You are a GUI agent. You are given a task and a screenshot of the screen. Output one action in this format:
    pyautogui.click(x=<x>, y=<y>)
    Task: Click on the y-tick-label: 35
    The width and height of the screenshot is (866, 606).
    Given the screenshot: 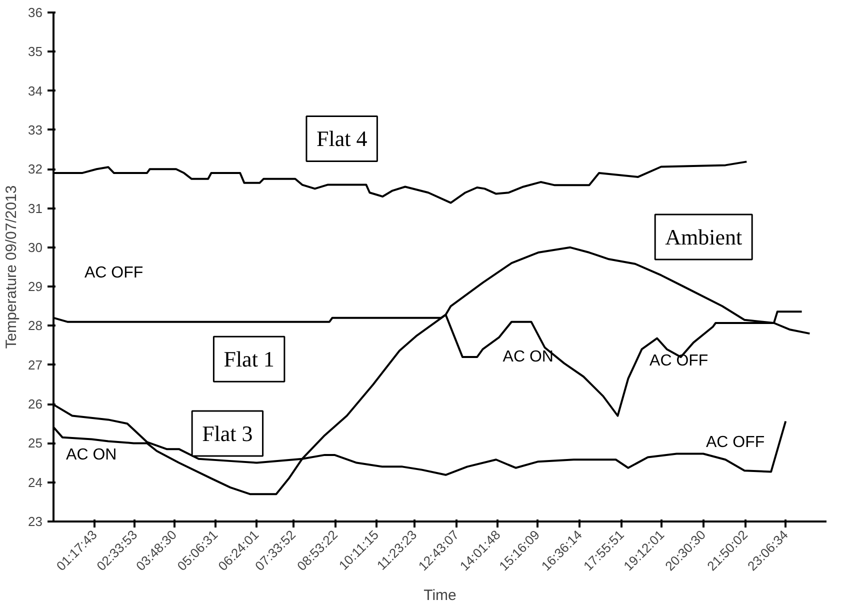 What is the action you would take?
    pyautogui.click(x=35, y=52)
    